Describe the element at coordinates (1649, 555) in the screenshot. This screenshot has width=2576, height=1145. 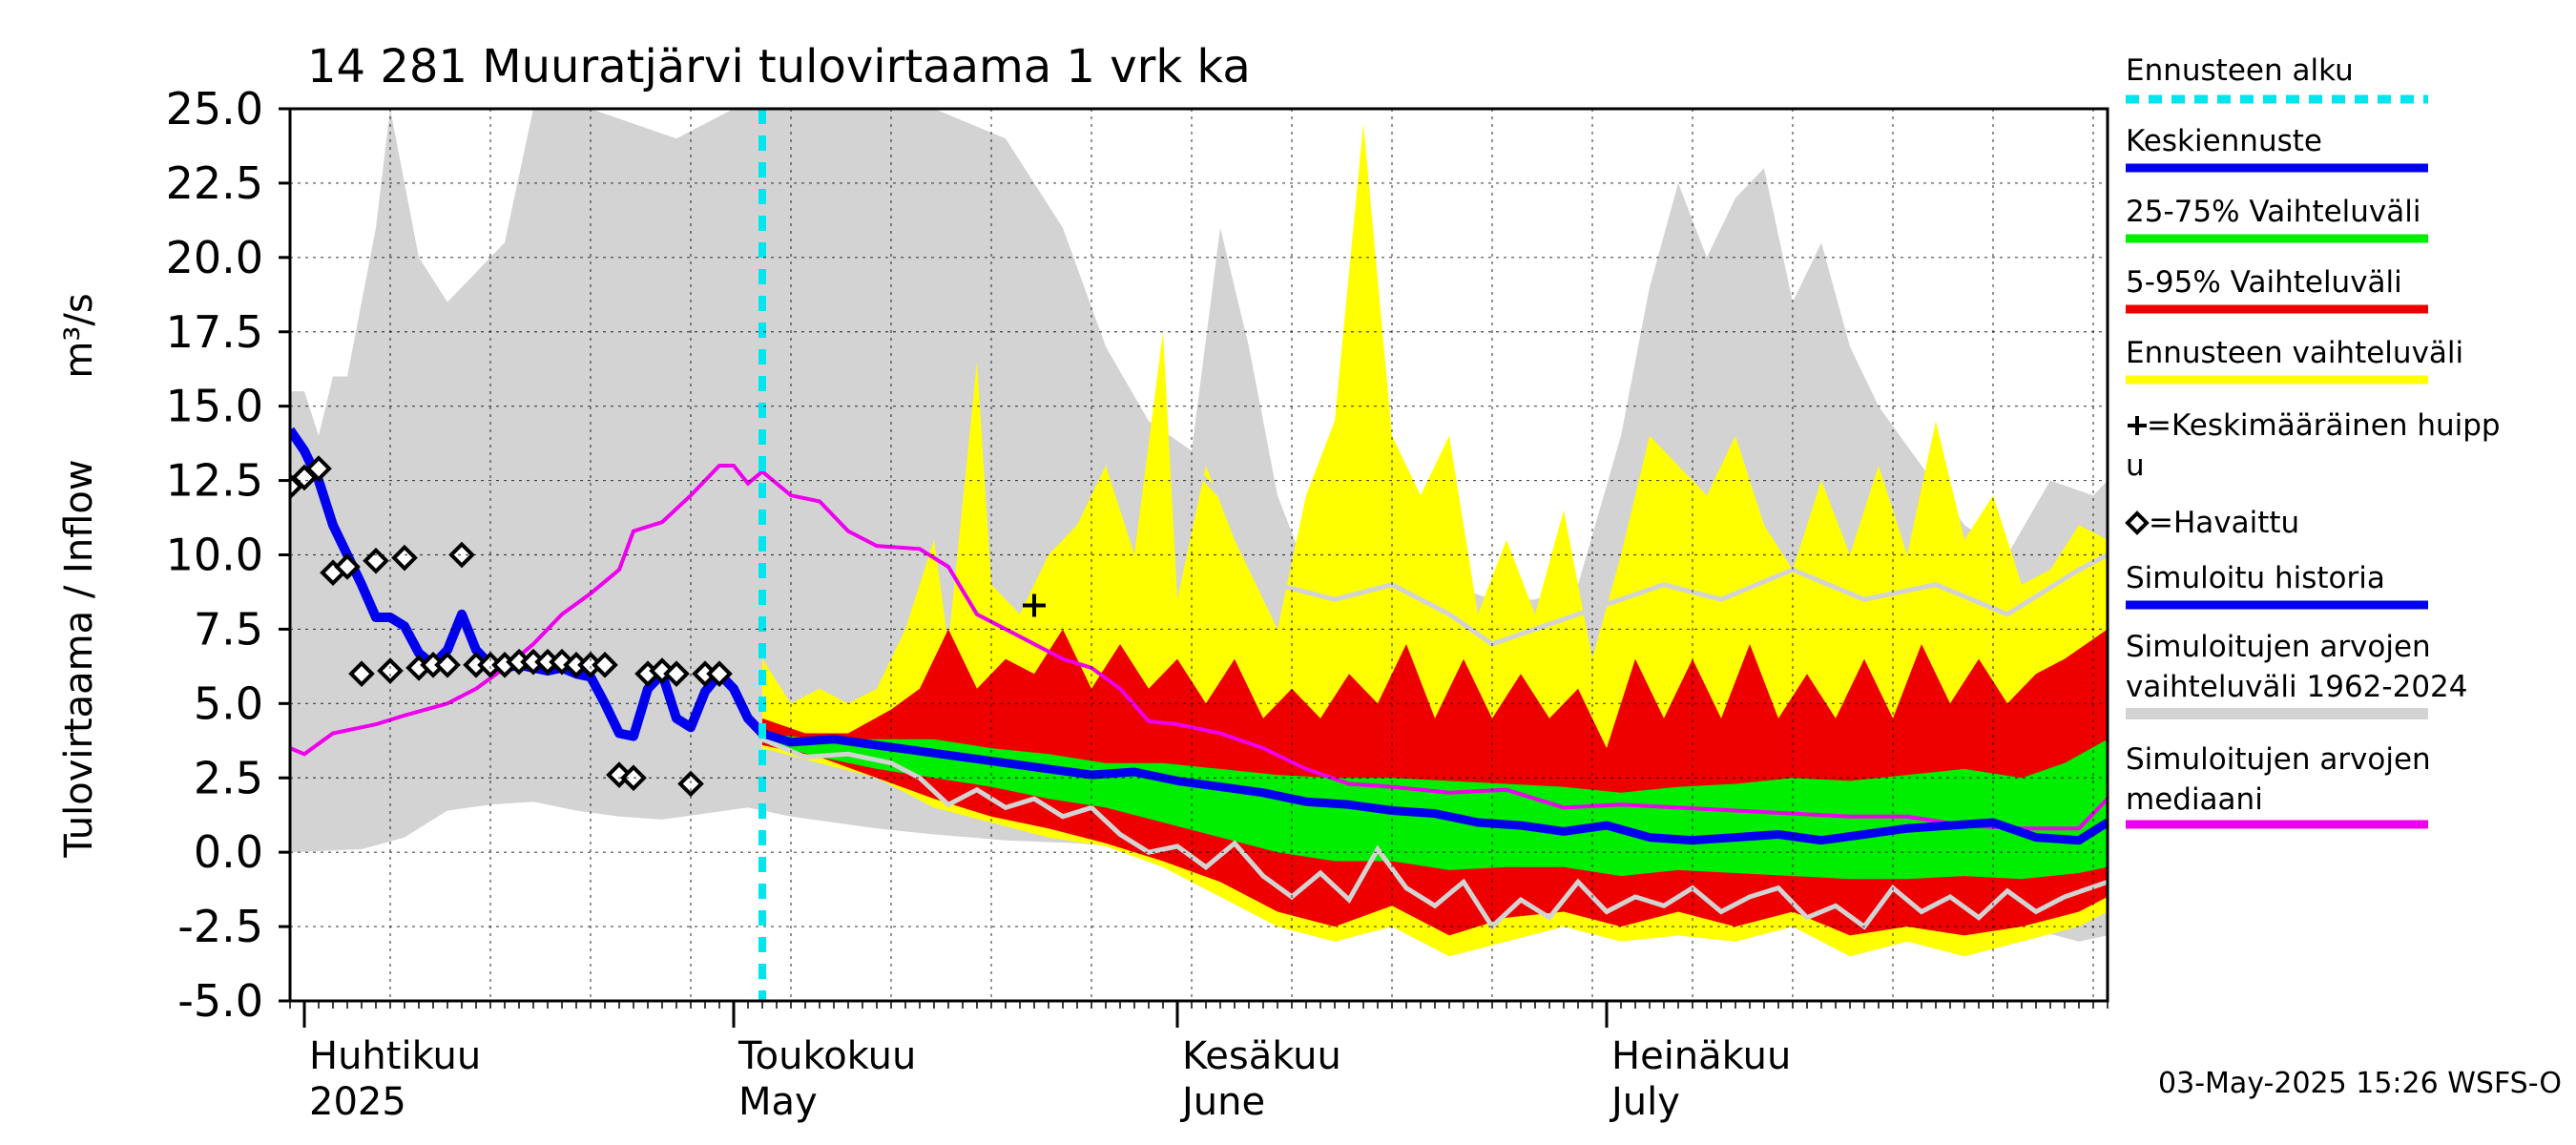
I see `historical-range-upper-line` at that location.